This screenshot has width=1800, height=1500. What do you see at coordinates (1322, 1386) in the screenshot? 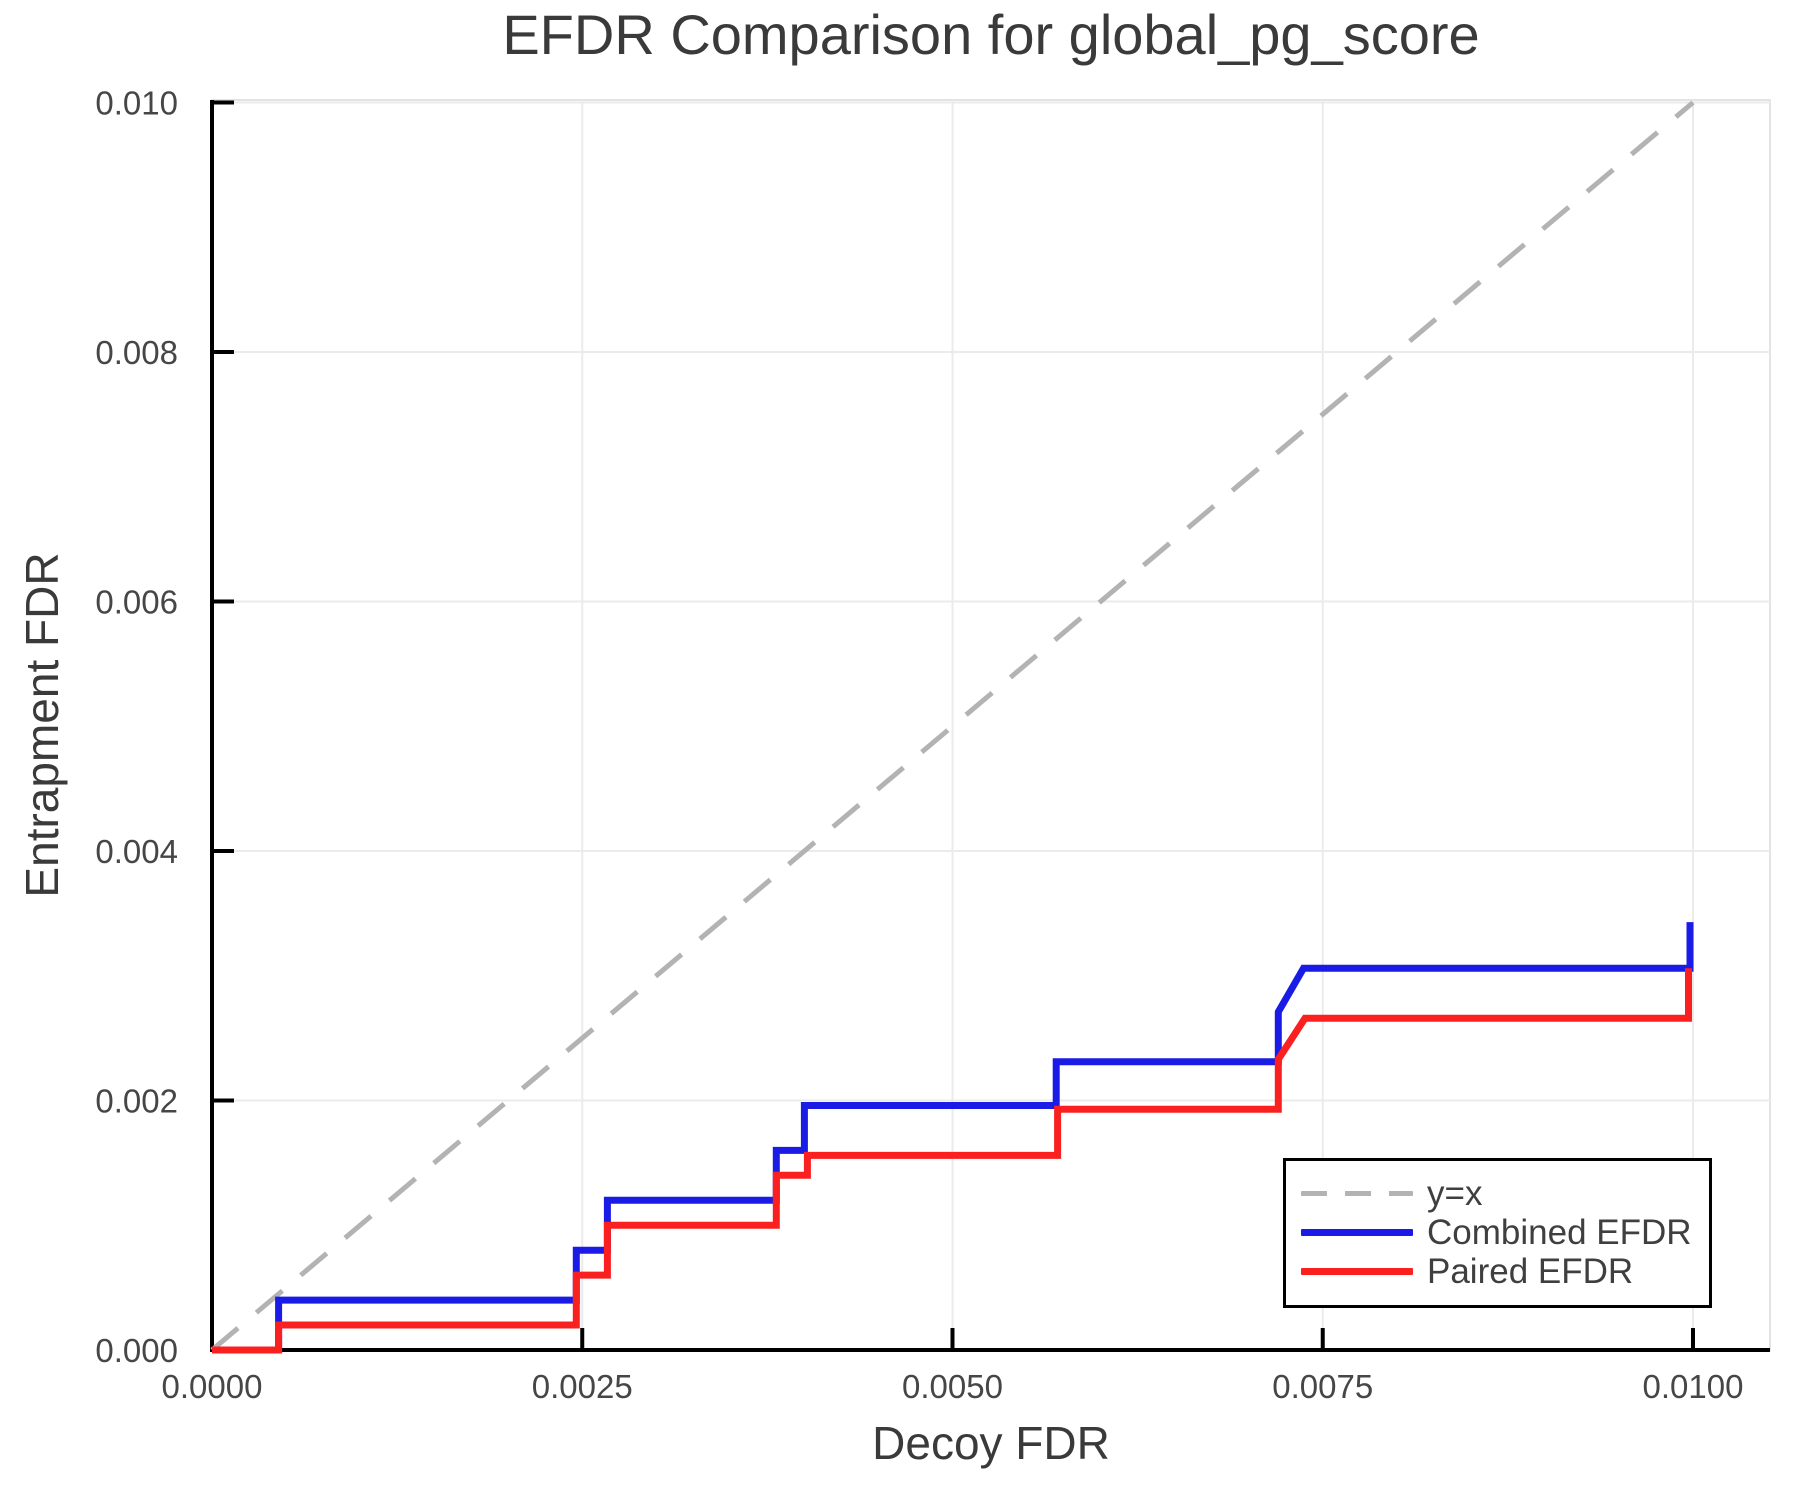
I see `x-tick-label: 0.0075` at bounding box center [1322, 1386].